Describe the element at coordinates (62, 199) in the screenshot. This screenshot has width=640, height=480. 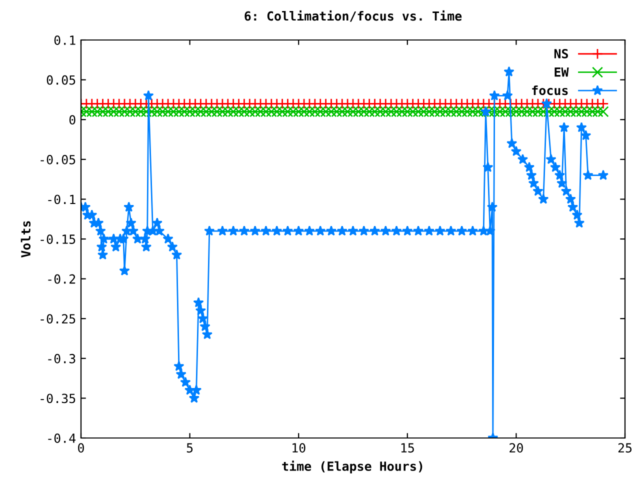
I see `y-tick-label: -0.1` at that location.